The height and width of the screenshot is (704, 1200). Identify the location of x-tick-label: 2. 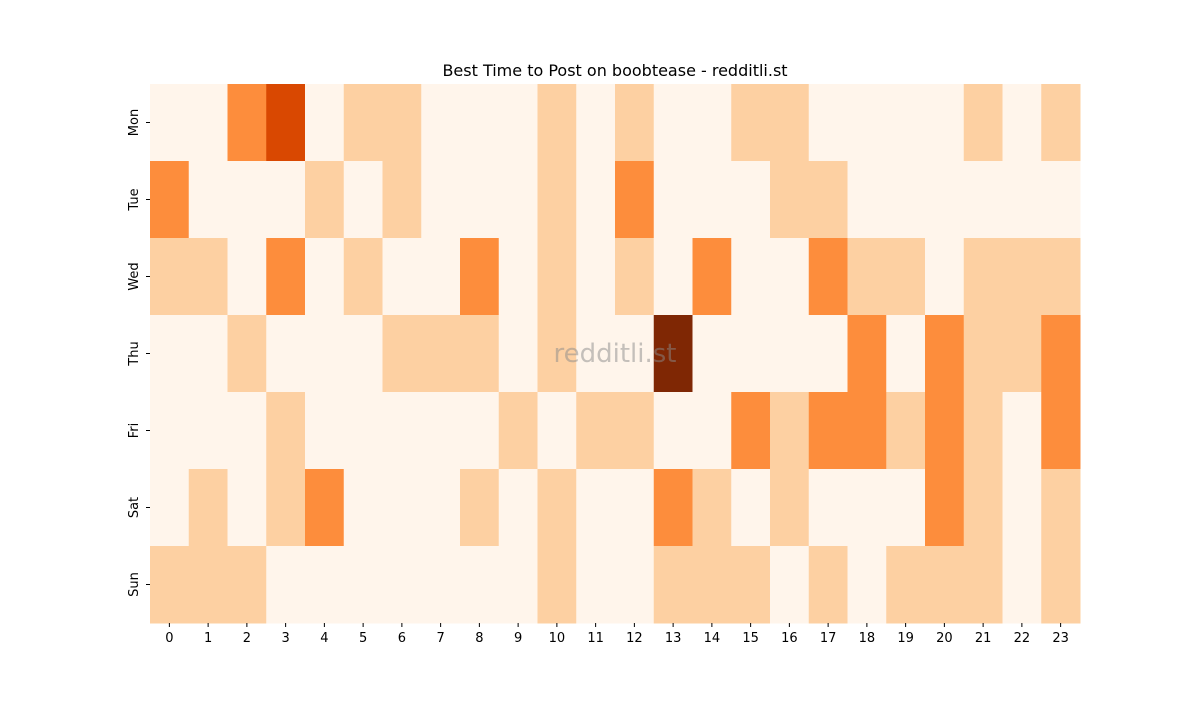
(247, 638).